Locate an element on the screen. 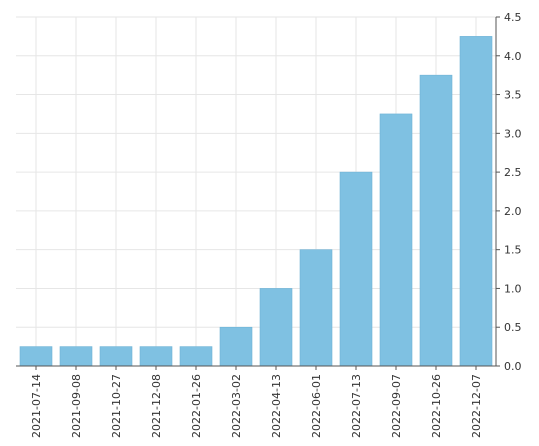 The height and width of the screenshot is (446, 539). x-tick-label: 2022-12-07 is located at coordinates (476, 406).